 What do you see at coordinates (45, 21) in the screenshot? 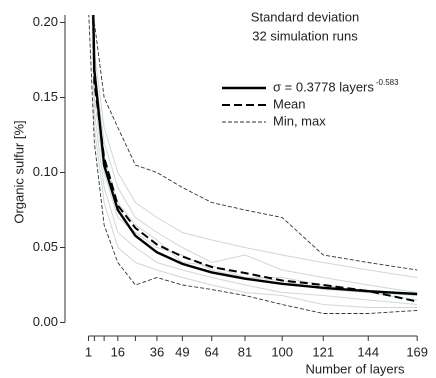
I see `y-tick-label: 0.20` at bounding box center [45, 21].